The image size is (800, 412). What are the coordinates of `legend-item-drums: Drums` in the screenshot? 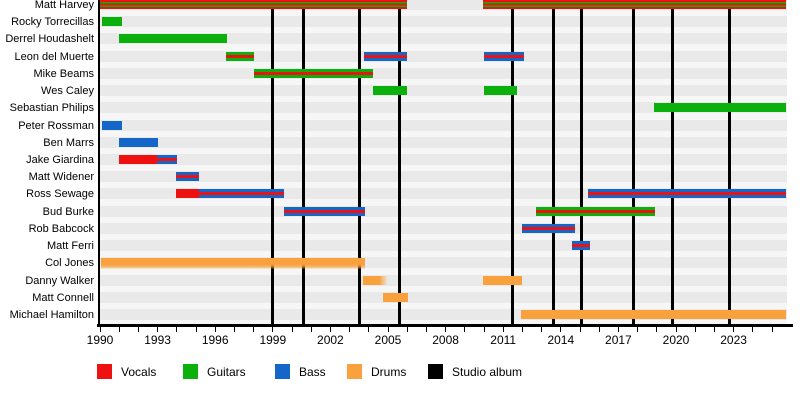 It's located at (376, 371).